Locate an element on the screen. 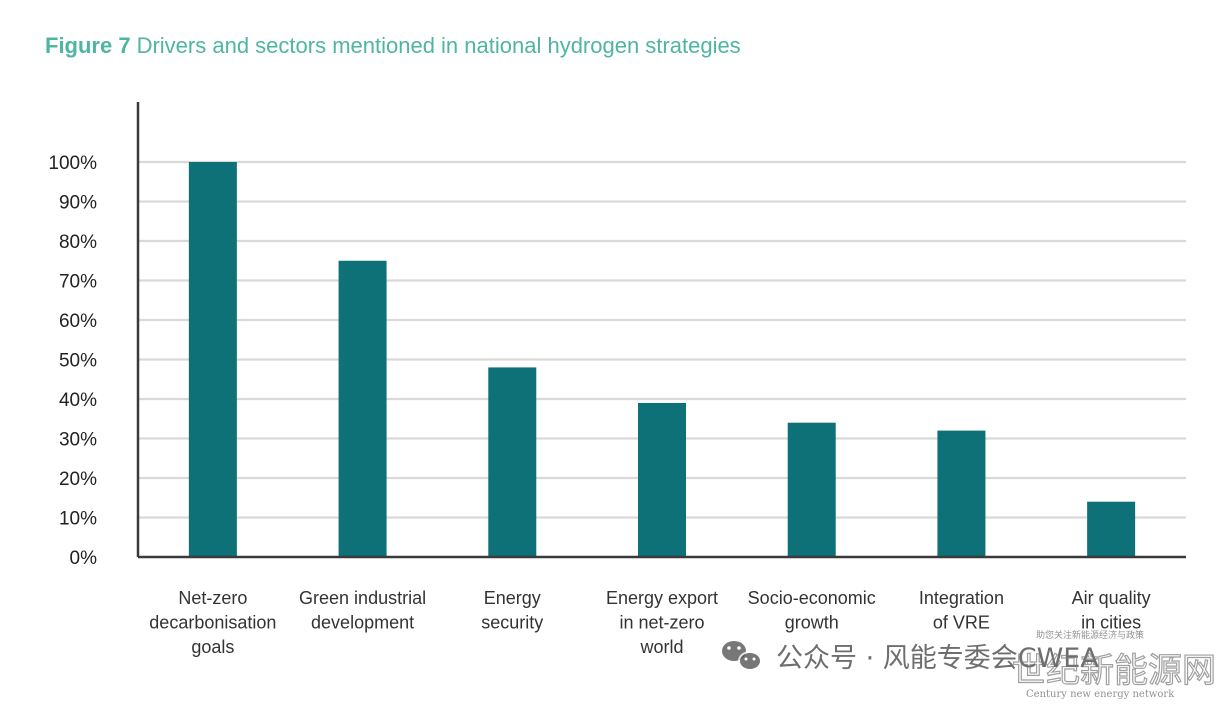  y-tick-label: 0% is located at coordinates (84, 558).